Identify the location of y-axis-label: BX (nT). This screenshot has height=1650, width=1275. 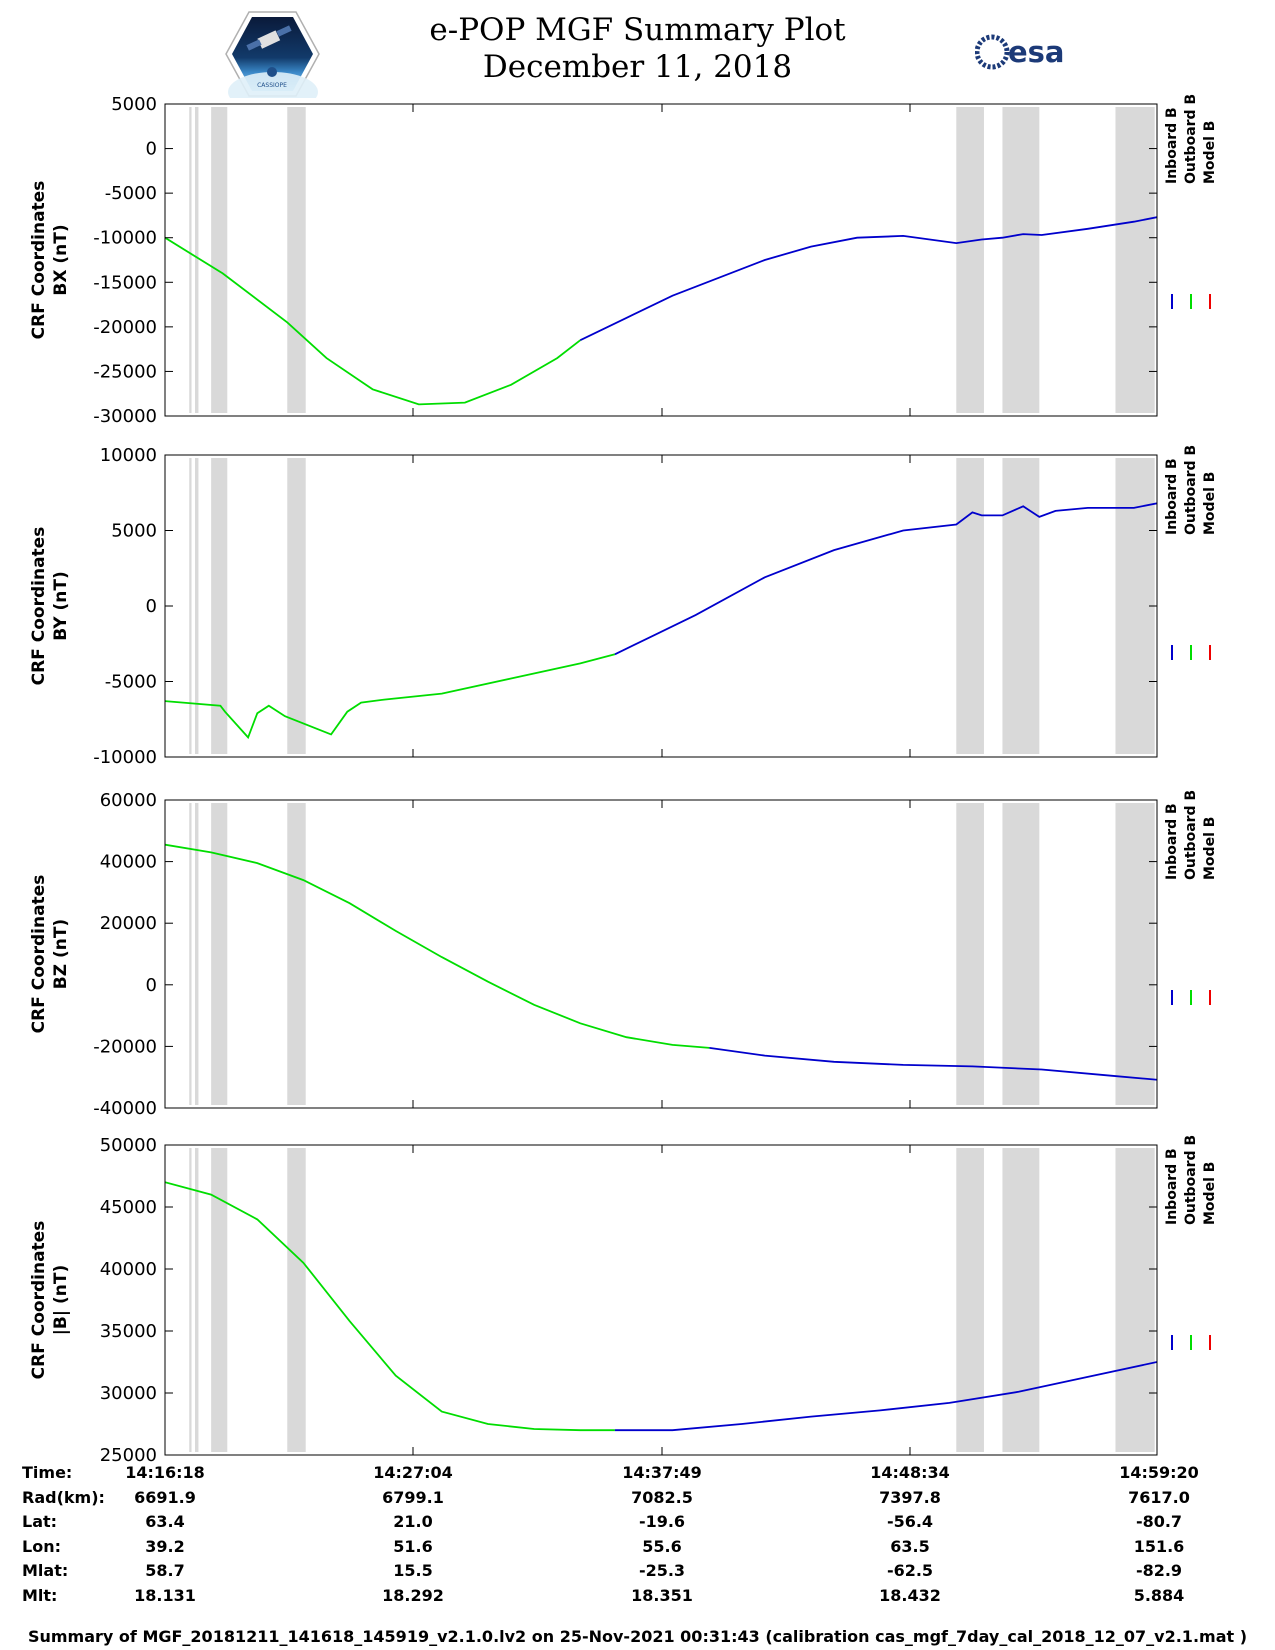
(61, 259).